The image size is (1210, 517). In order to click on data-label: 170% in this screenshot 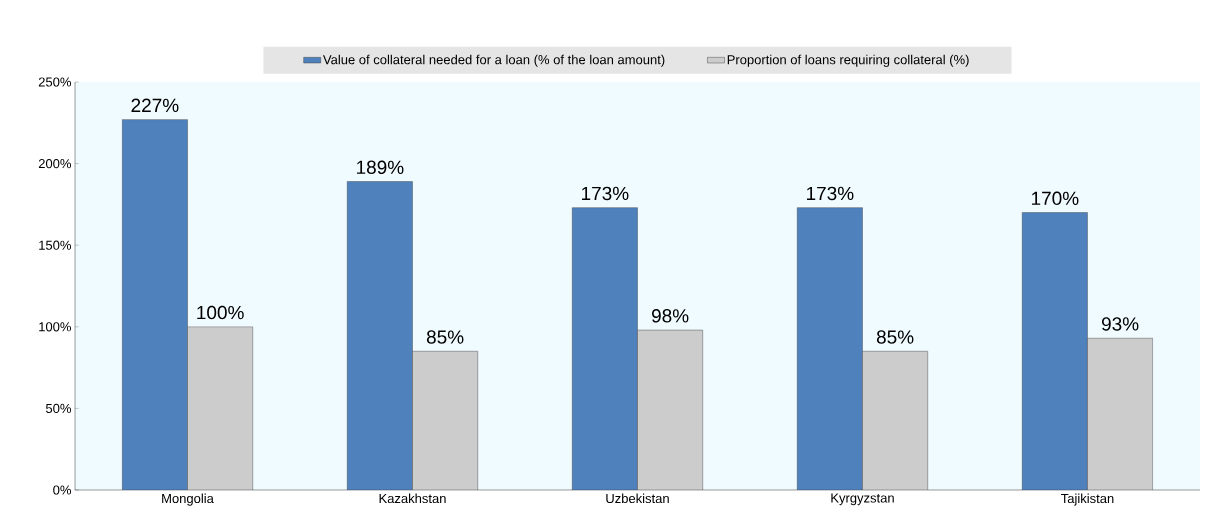, I will do `click(1055, 198)`.